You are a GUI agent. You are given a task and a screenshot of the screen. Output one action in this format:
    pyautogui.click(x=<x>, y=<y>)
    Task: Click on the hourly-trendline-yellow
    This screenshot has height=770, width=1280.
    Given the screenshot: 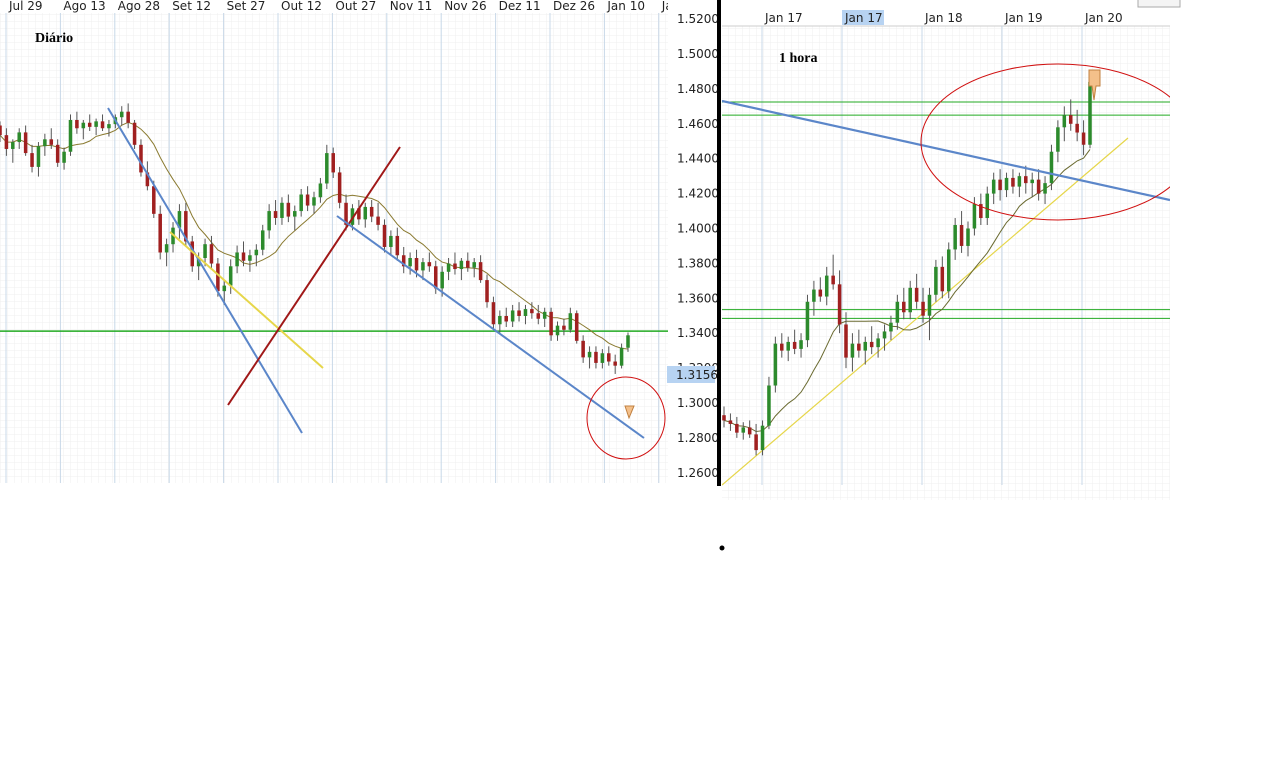 What is the action you would take?
    pyautogui.click(x=925, y=311)
    